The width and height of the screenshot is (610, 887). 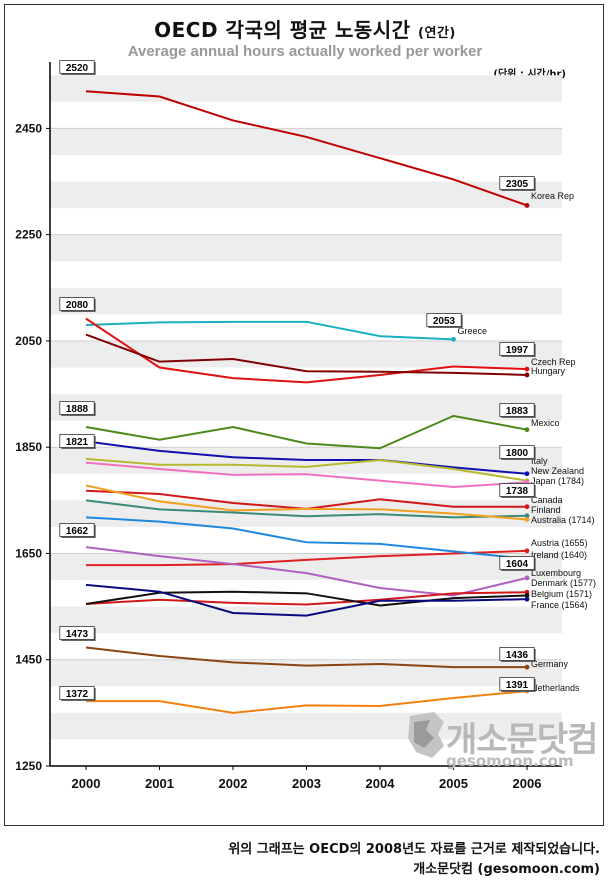 I want to click on x-tick-label: 2002, so click(x=233, y=783).